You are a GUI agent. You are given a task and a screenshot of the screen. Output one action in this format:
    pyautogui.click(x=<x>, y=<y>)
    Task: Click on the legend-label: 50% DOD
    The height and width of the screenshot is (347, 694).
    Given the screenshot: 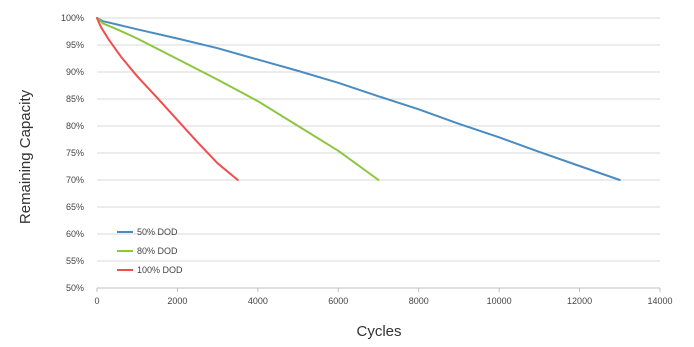 What is the action you would take?
    pyautogui.click(x=157, y=232)
    